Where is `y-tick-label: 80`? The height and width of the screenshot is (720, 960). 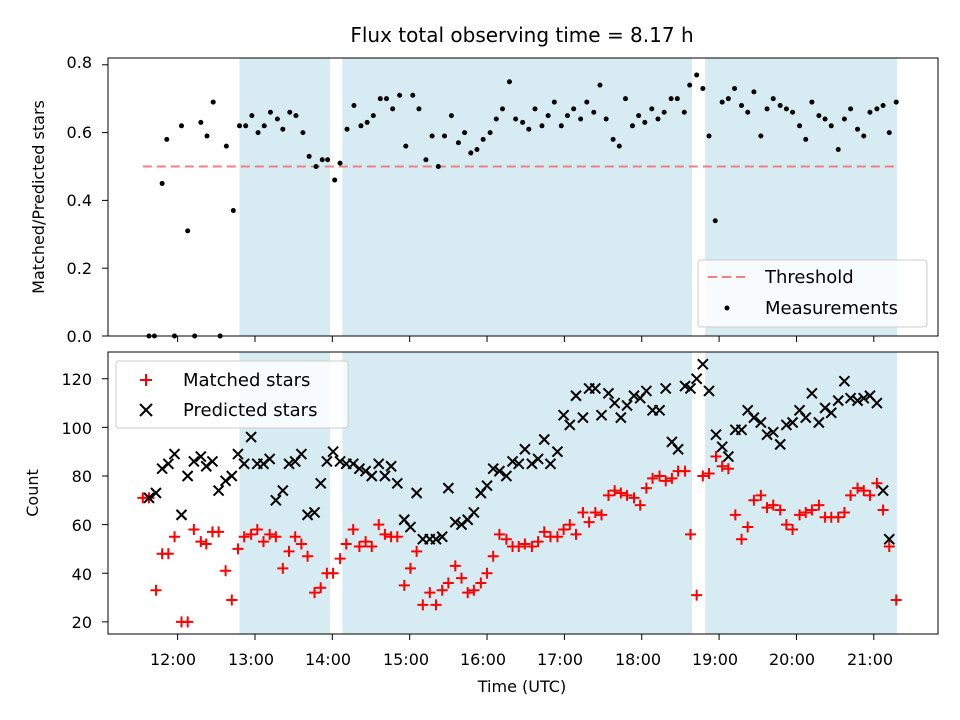
y-tick-label: 80 is located at coordinates (82, 476).